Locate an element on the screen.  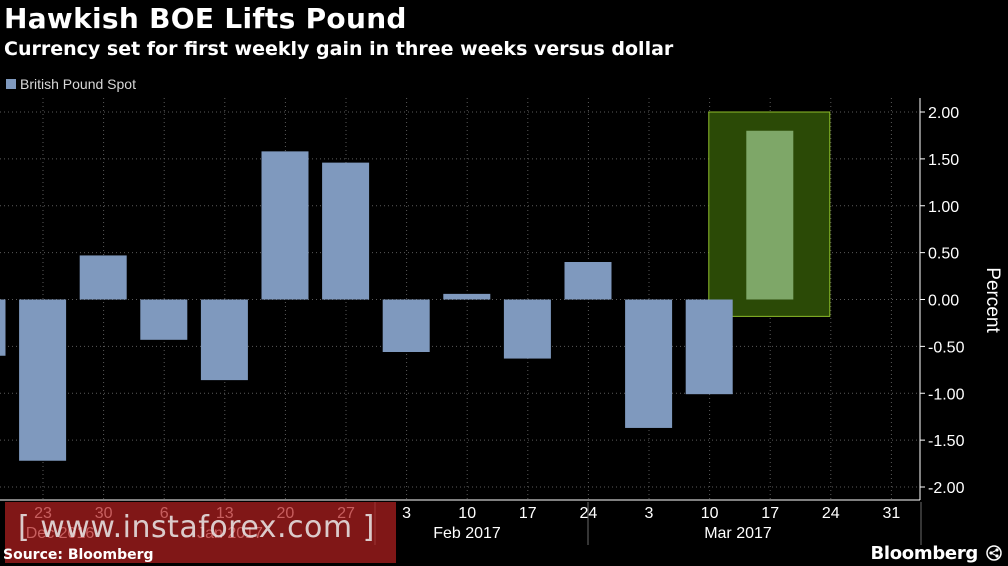
y-tick-label: -1.00 is located at coordinates (946, 394).